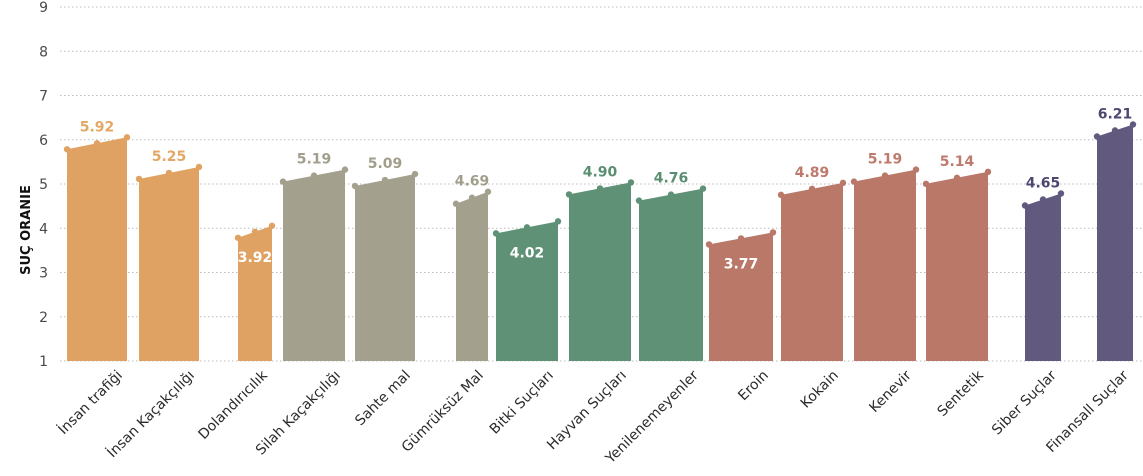 Image resolution: width=1143 pixels, height=476 pixels. Describe the element at coordinates (233, 405) in the screenshot. I see `x-category-label: Dolandırıcılık` at that location.